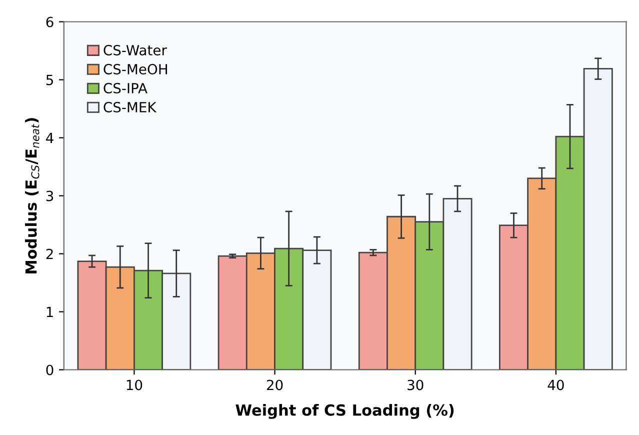 The image size is (639, 435). What do you see at coordinates (50, 370) in the screenshot?
I see `y-tick-label: 0` at bounding box center [50, 370].